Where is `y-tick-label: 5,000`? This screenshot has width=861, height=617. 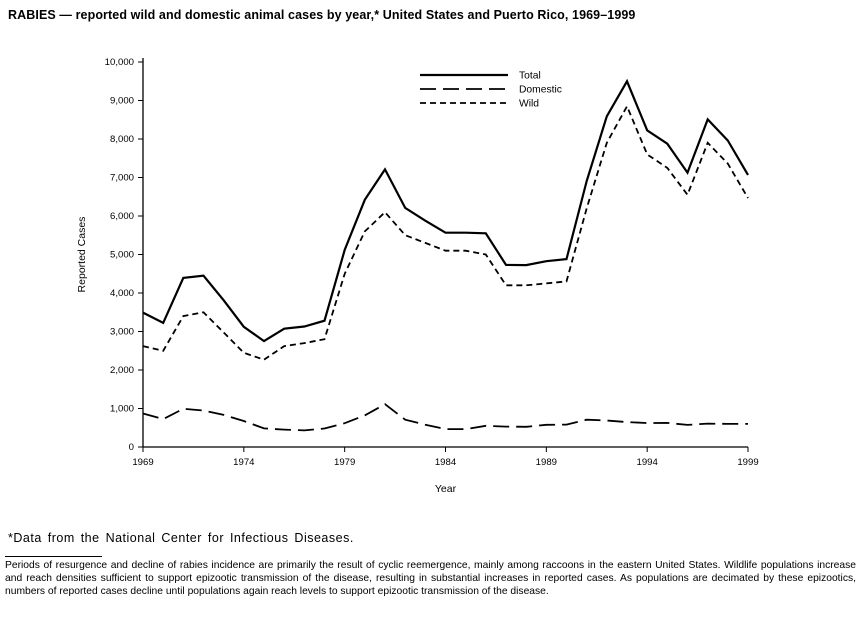 y-tick-label: 5,000 is located at coordinates (122, 255).